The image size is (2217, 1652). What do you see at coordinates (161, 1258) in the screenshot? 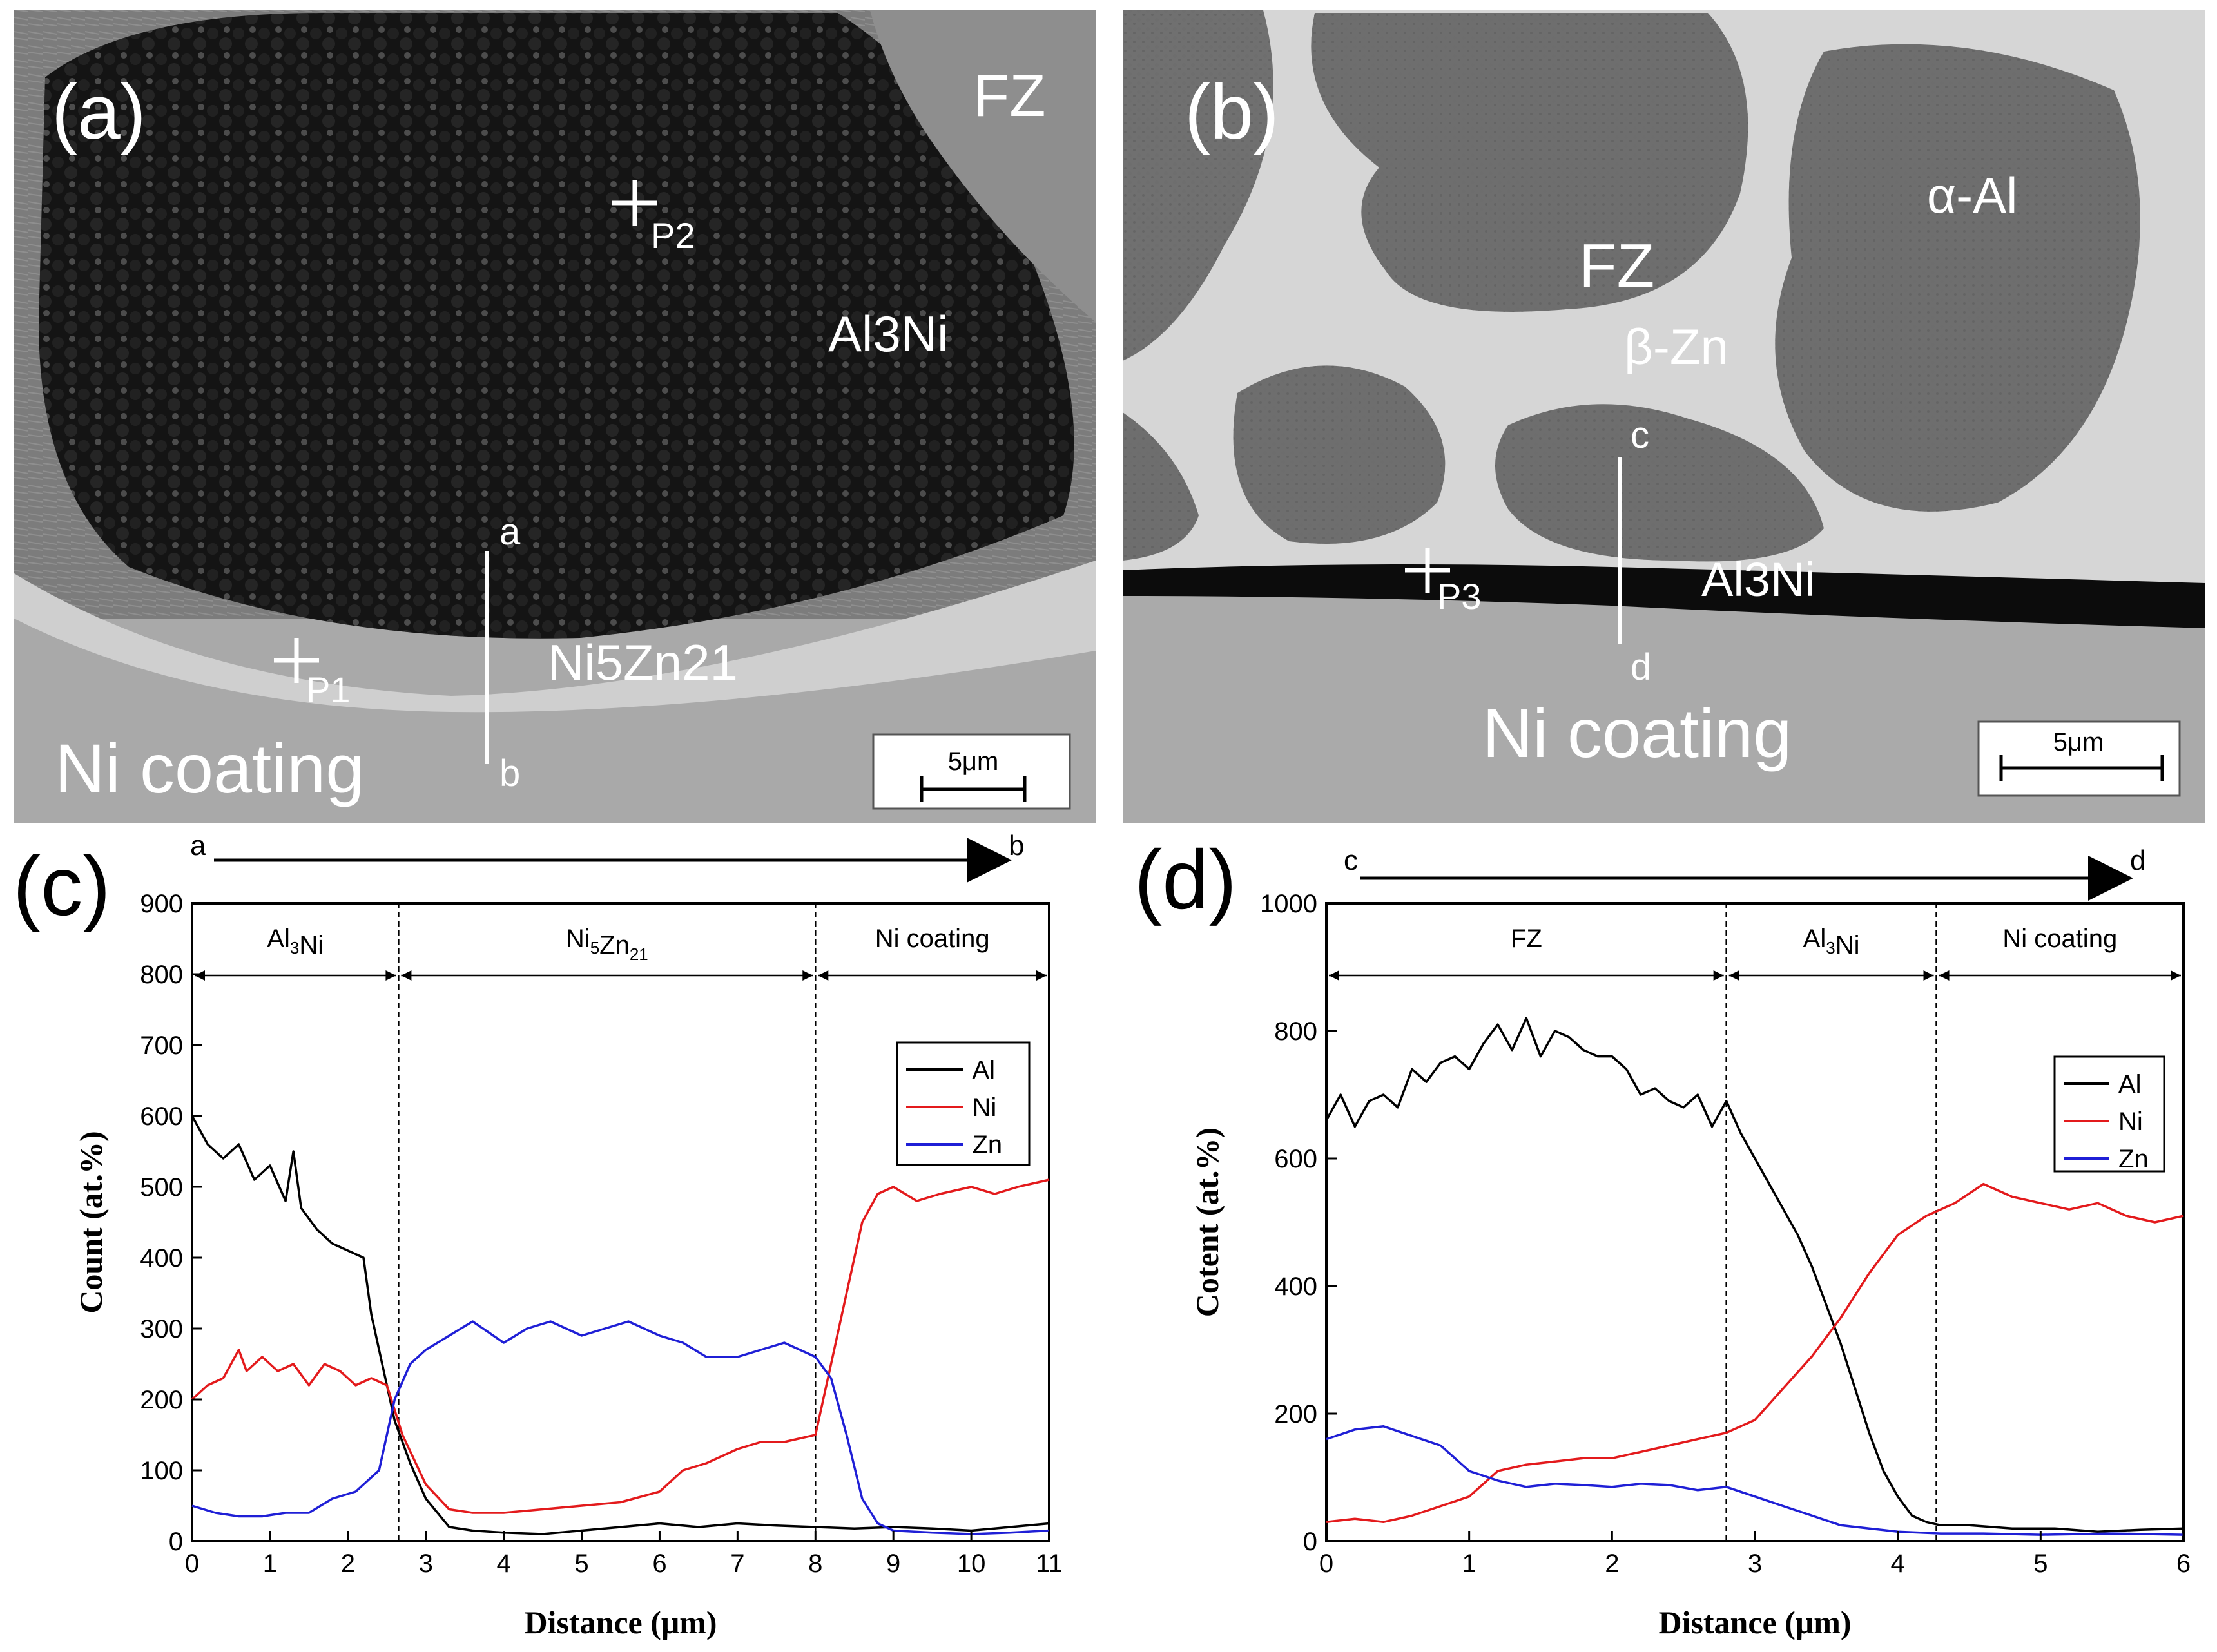
I see `c-ytick-label-4: 400` at bounding box center [161, 1258].